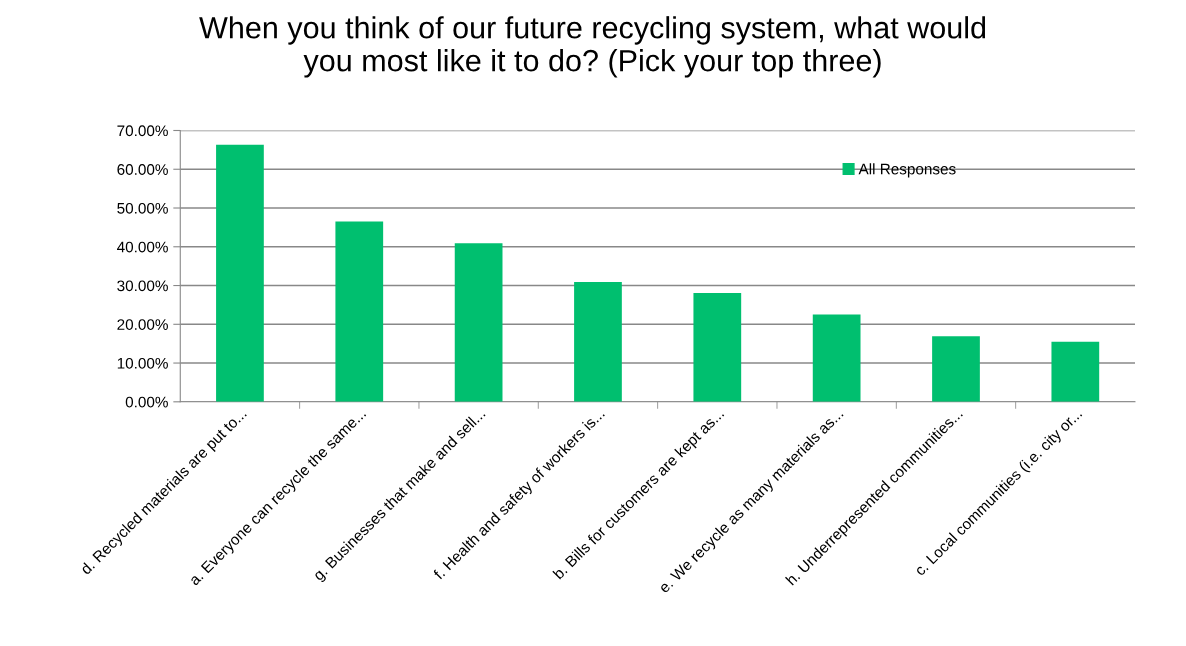  Describe the element at coordinates (142, 169) in the screenshot. I see `y-tick-label: 60.00%` at that location.